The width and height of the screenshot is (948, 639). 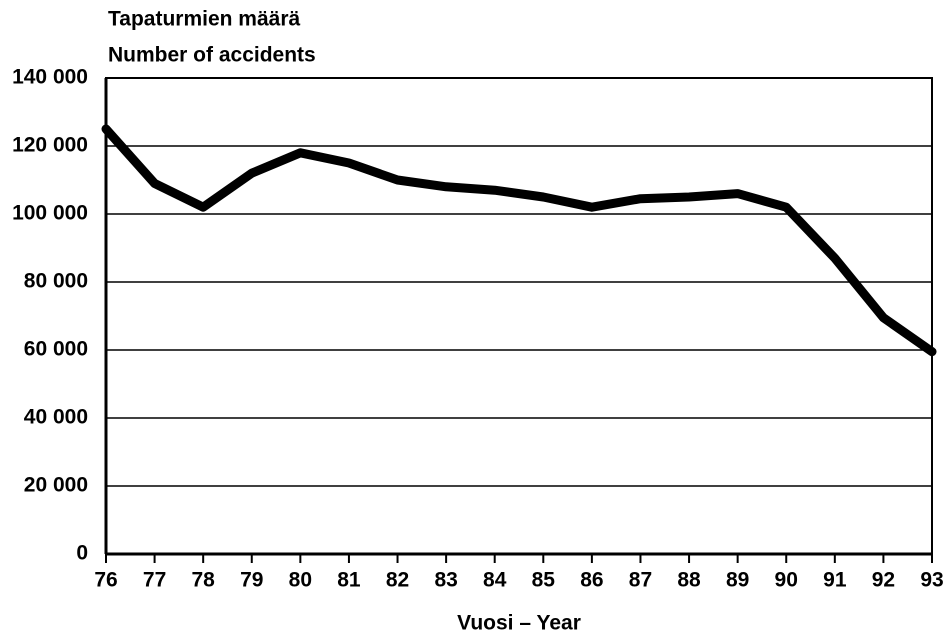 What do you see at coordinates (212, 55) in the screenshot?
I see `y-axis-title: Number of accidents` at bounding box center [212, 55].